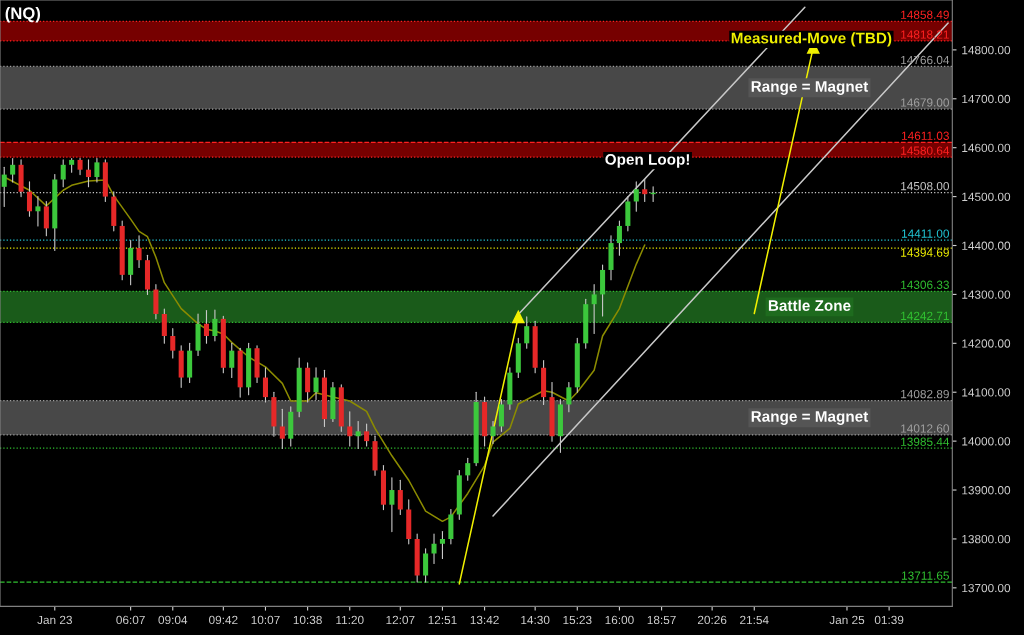 Image resolution: width=1024 pixels, height=635 pixels. Describe the element at coordinates (926, 233) in the screenshot. I see `ref-line-label: 14411.00` at that location.